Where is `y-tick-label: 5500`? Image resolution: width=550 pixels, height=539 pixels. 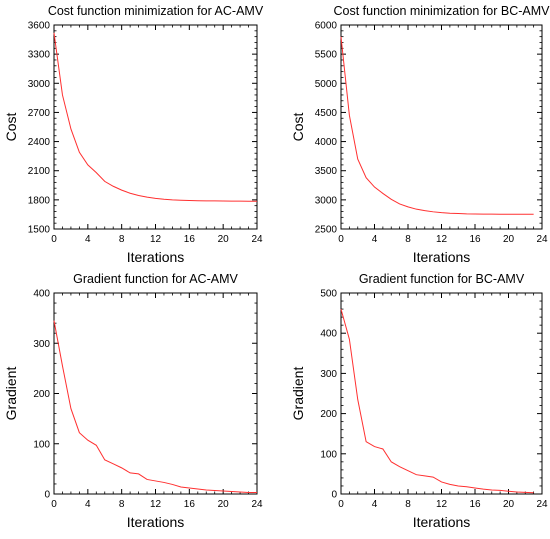
y-tick-label: 5500 is located at coordinates (326, 55).